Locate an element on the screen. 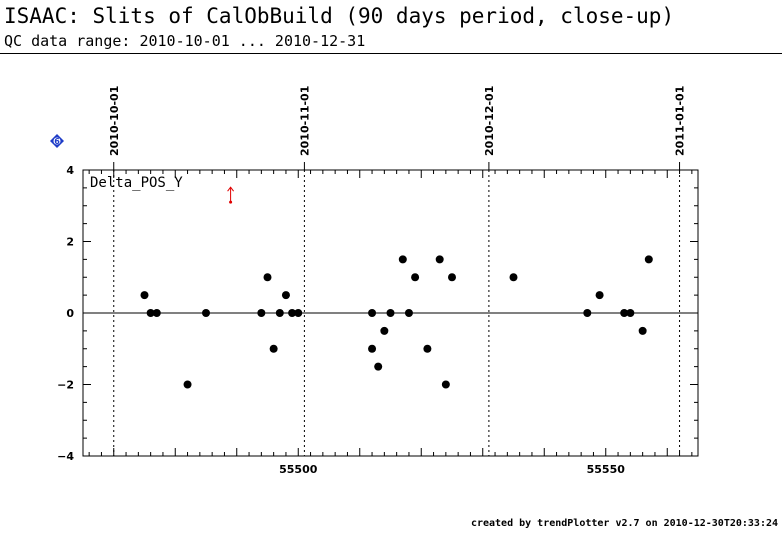 Image resolution: width=782 pixels, height=542 pixels. badge-circle is located at coordinates (57, 141).